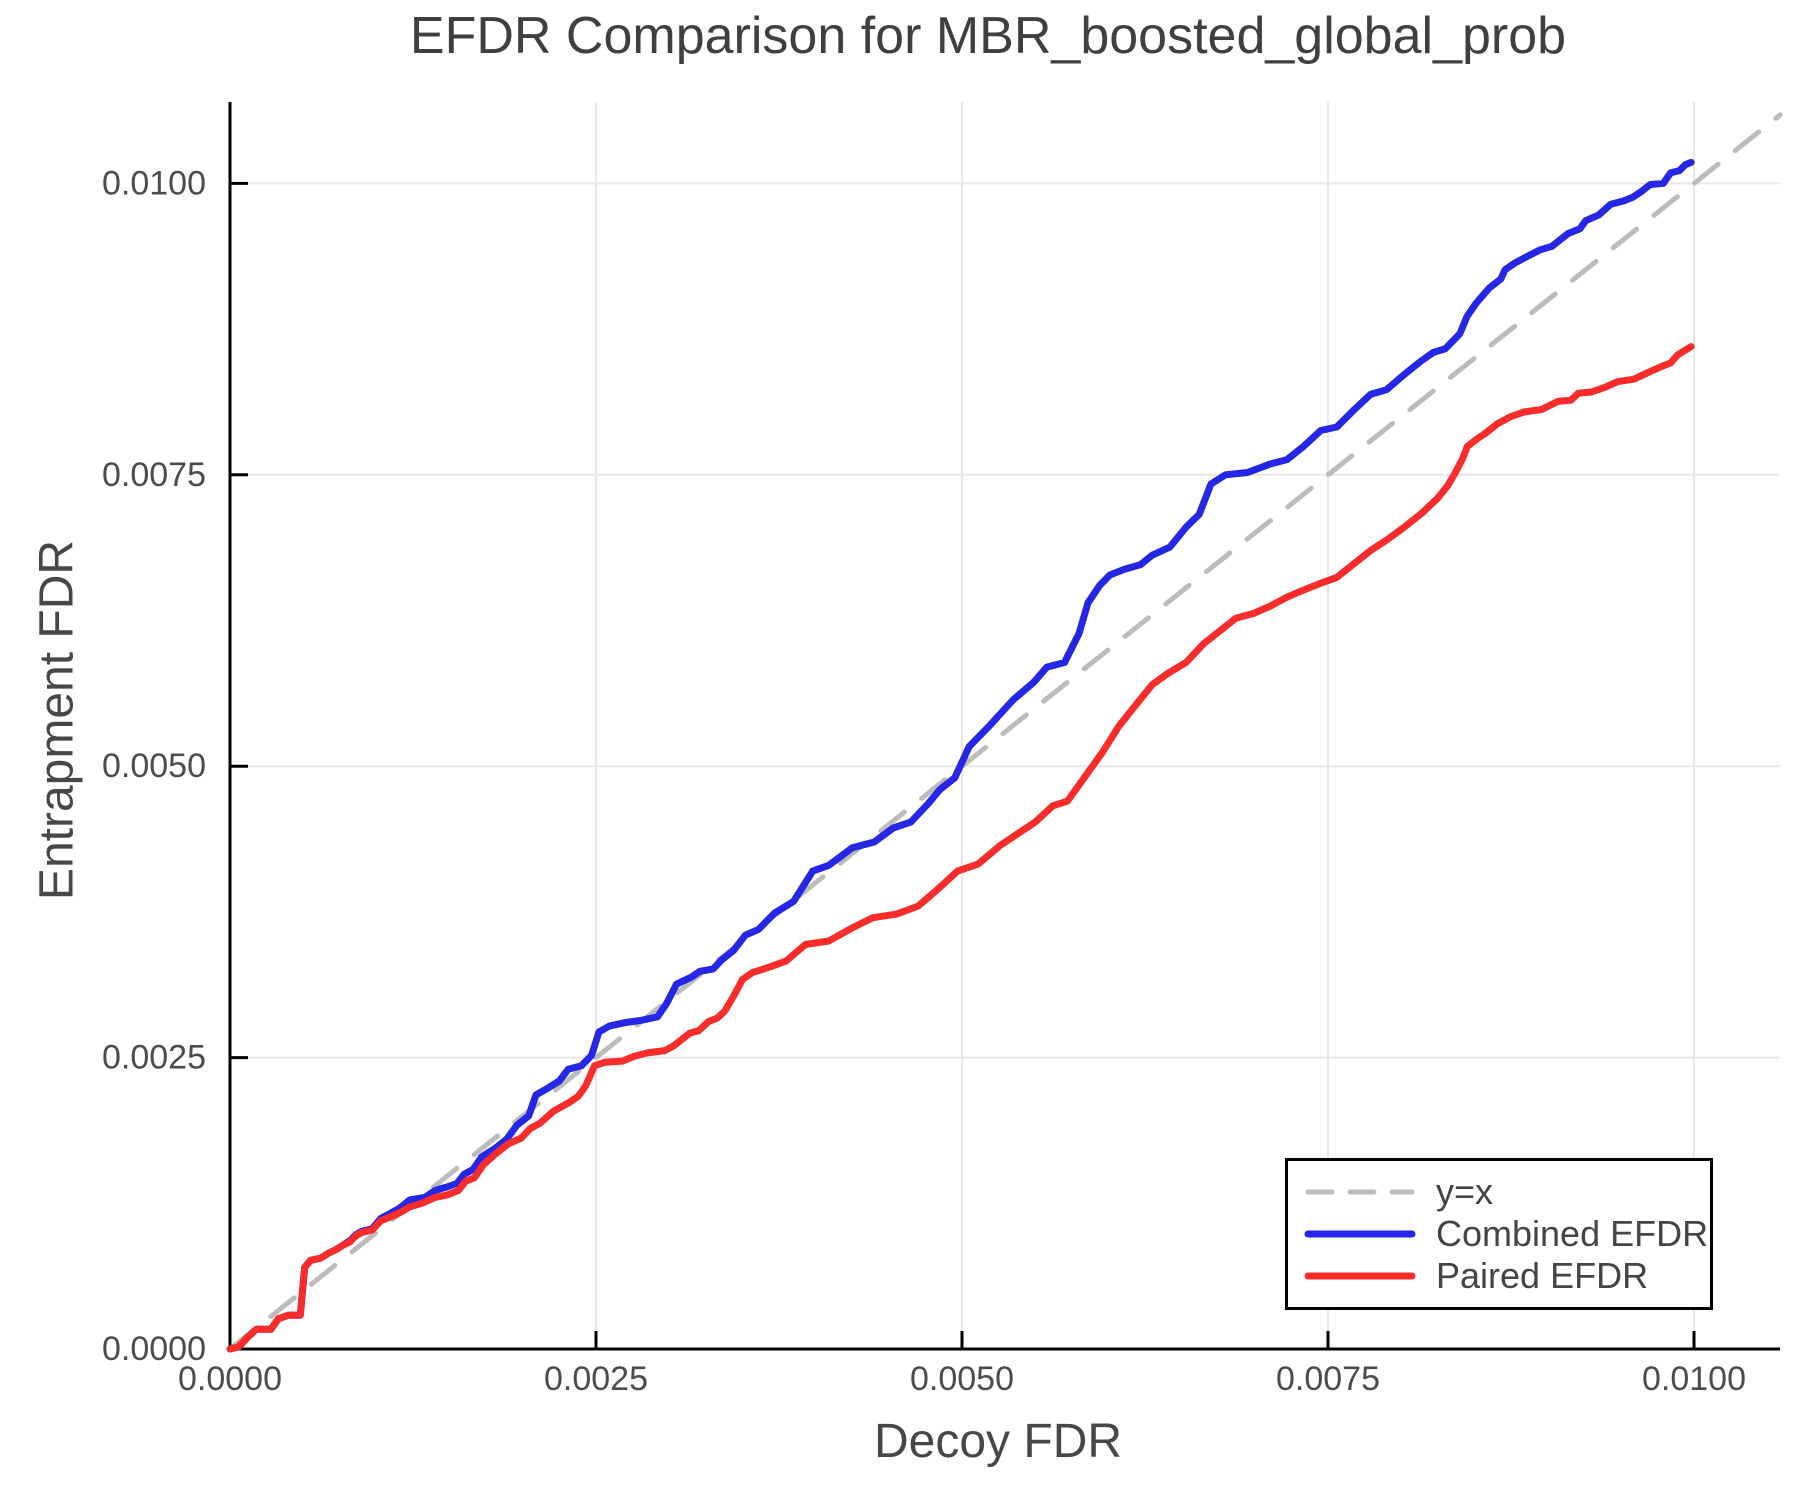 This screenshot has width=1800, height=1500. Describe the element at coordinates (1507, 1192) in the screenshot. I see `legend-entry-diagonal: y=x` at that location.